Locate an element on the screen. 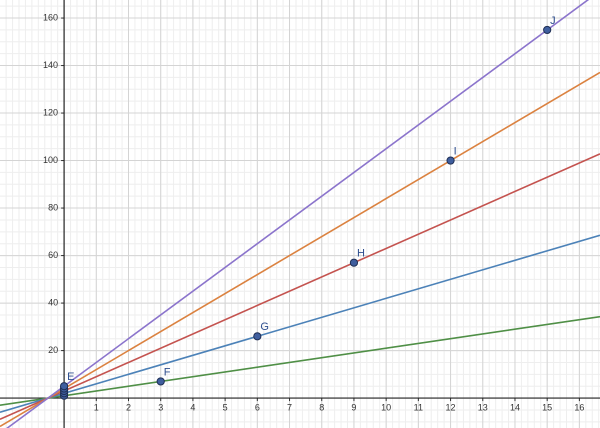  x-tick-label: 3 is located at coordinates (160, 407).